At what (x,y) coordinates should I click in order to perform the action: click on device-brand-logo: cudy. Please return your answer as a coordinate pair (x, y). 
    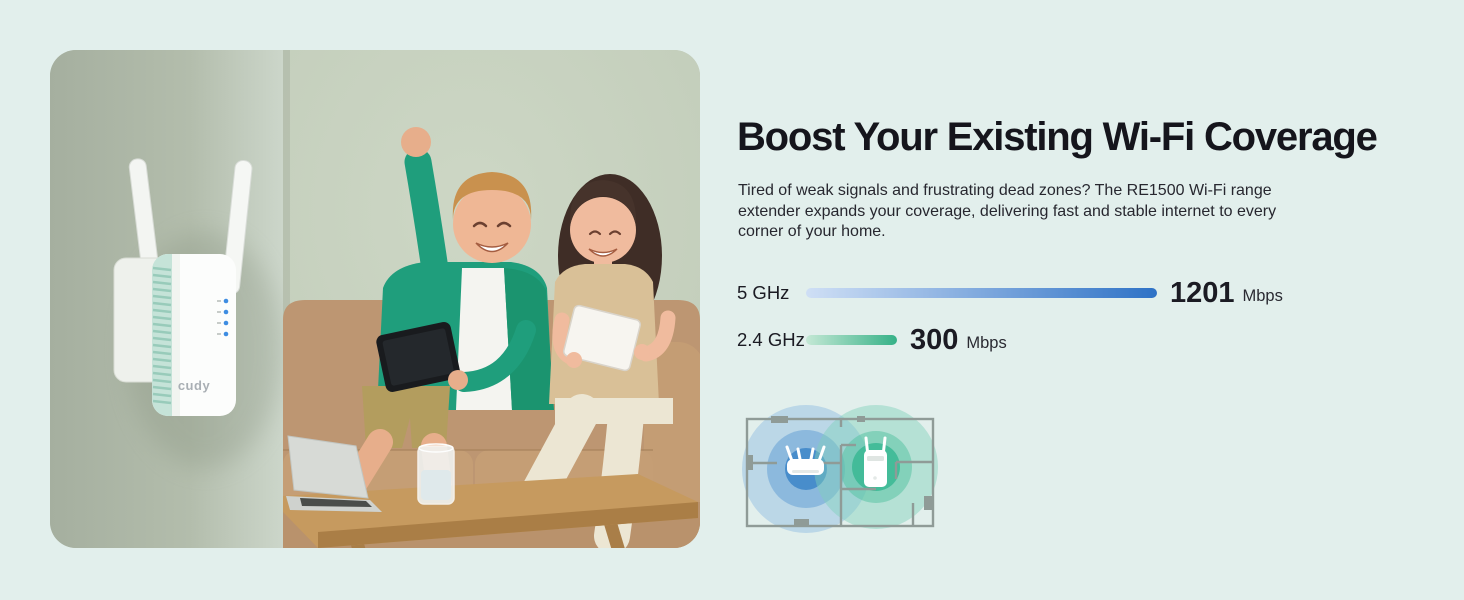
    Looking at the image, I should click on (194, 385).